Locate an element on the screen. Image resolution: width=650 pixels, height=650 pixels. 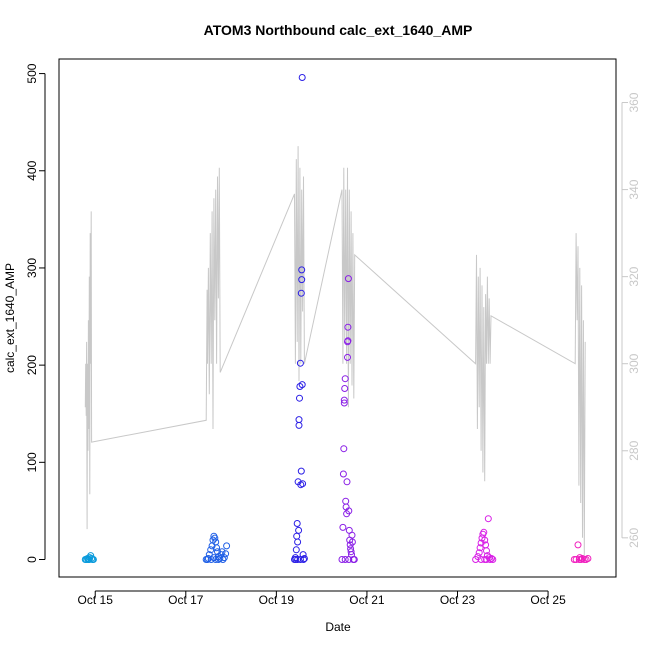
chart-title: ATOM3 Northbound calc_ext_1640_AMP is located at coordinates (338, 30).